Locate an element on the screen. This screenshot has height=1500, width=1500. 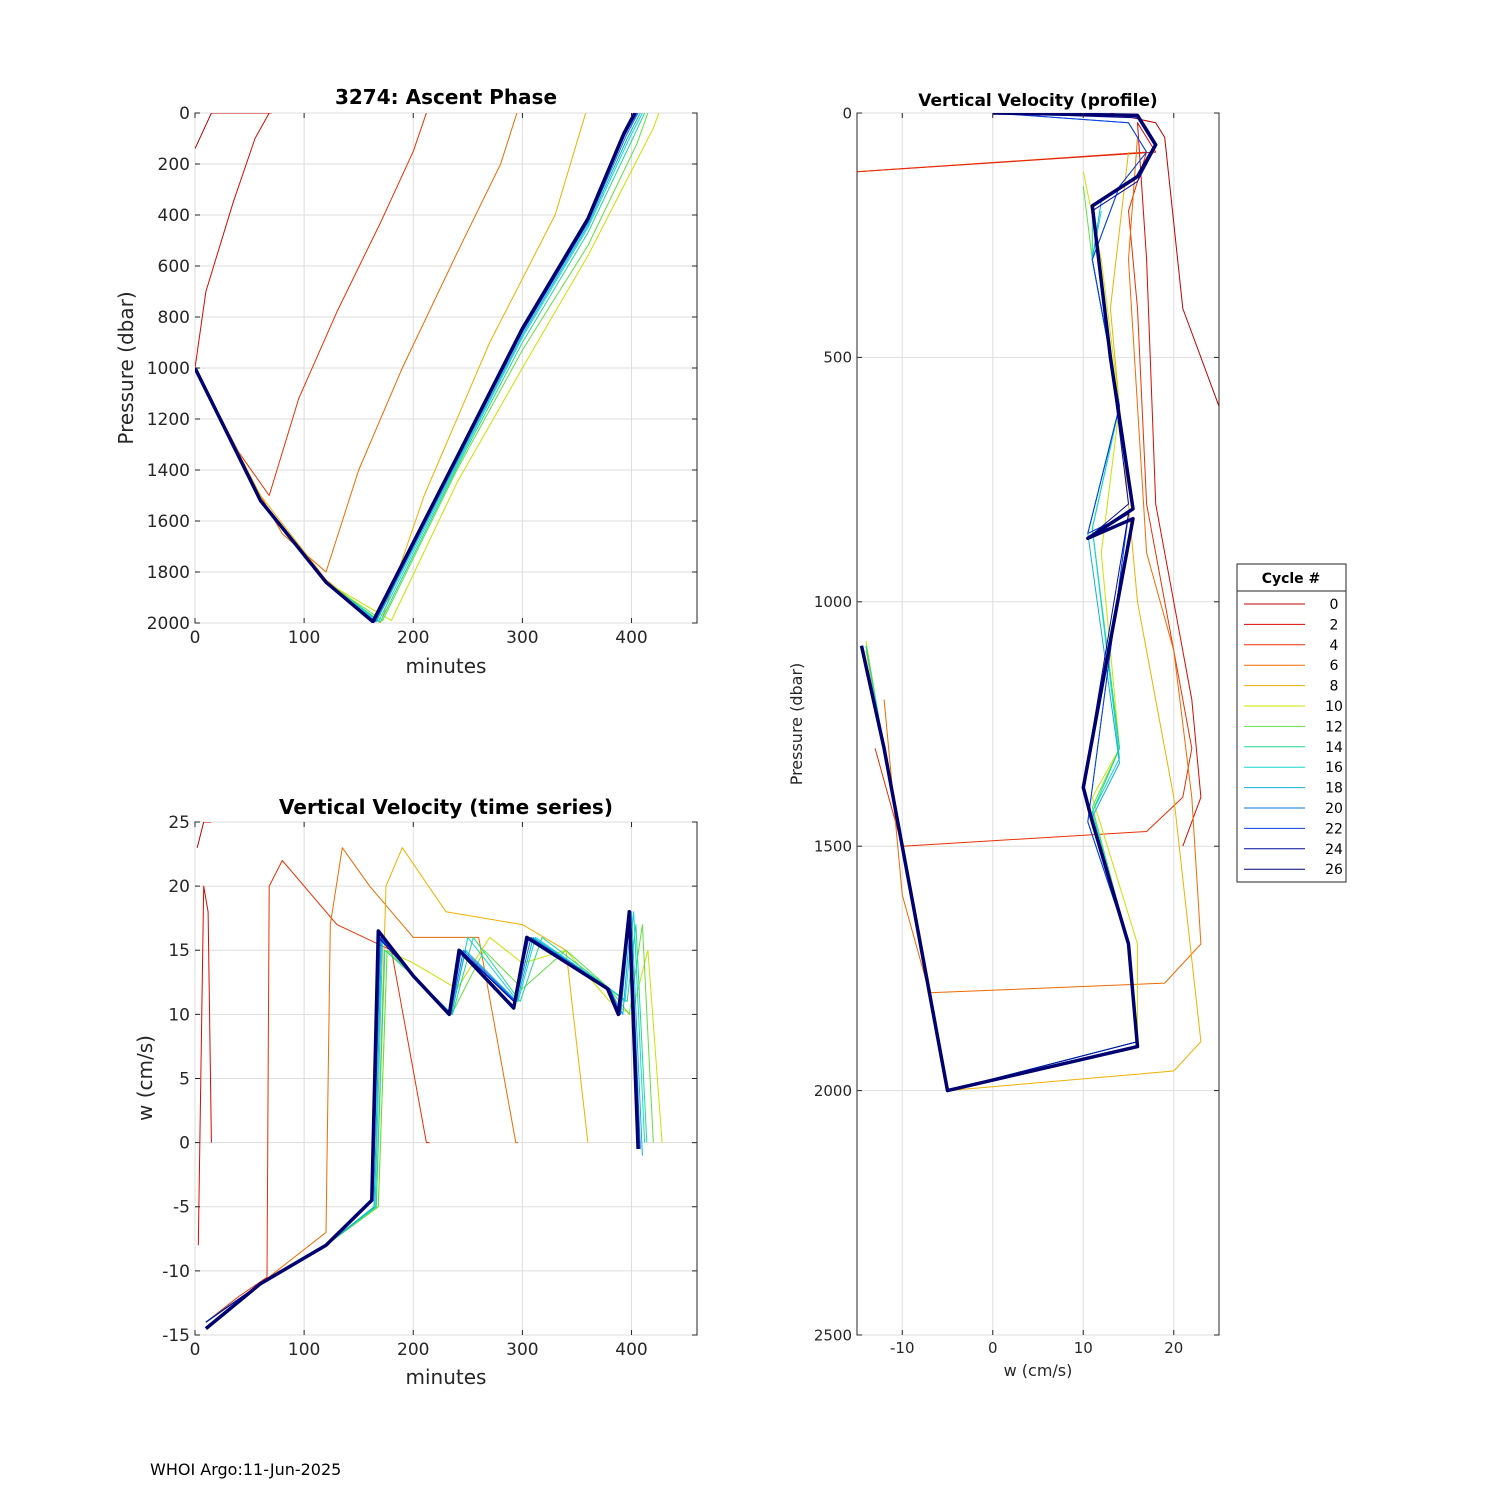
ascent-xlabel: minutes is located at coordinates (446, 666).